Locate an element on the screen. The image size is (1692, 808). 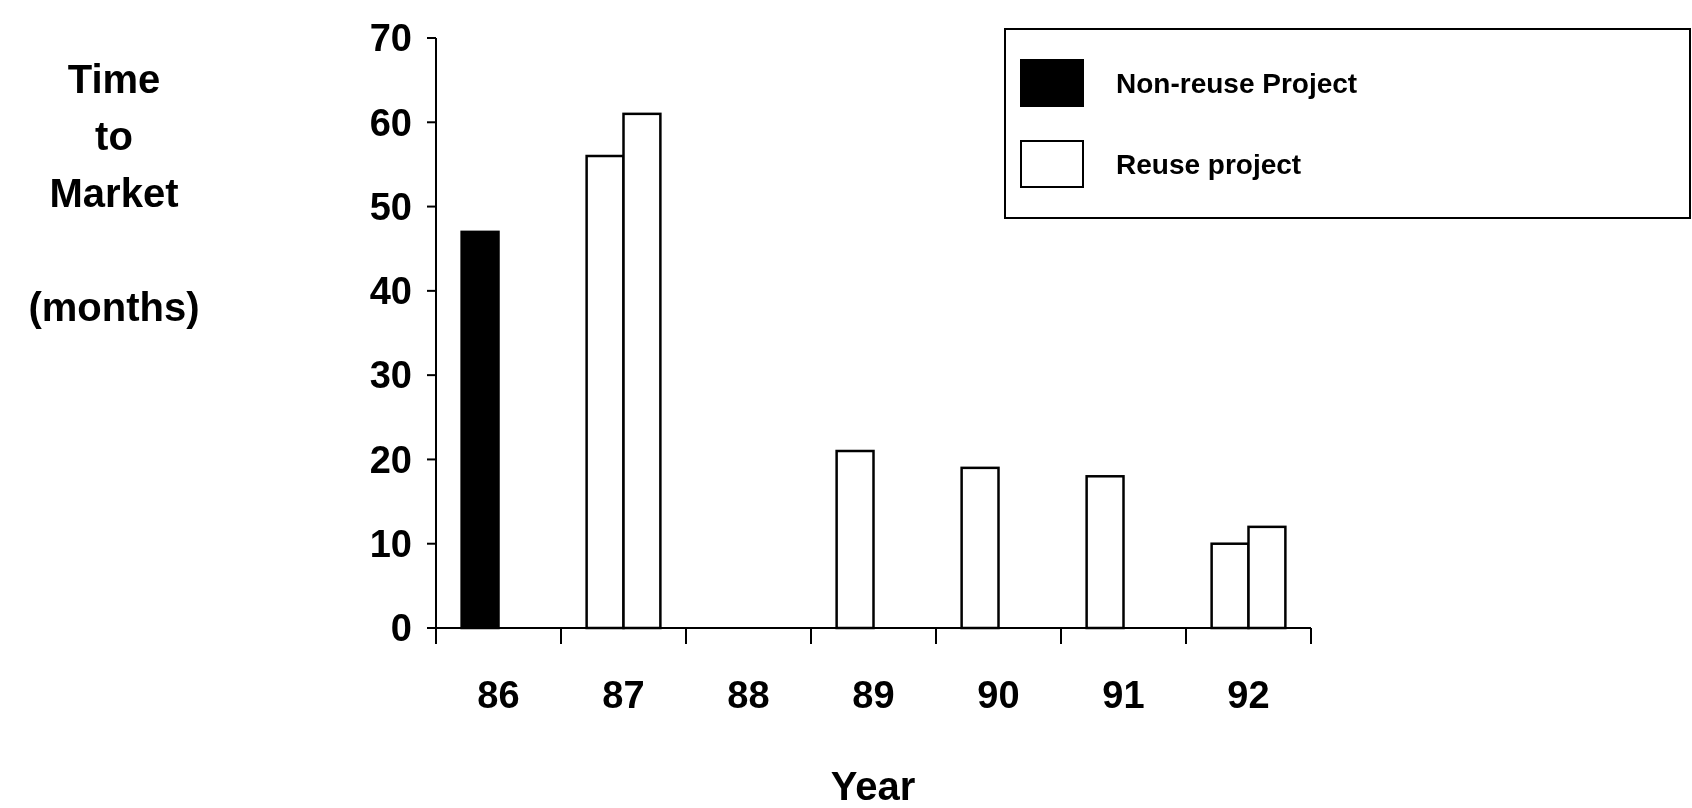
x-axis-title: Year is located at coordinates (873, 786).